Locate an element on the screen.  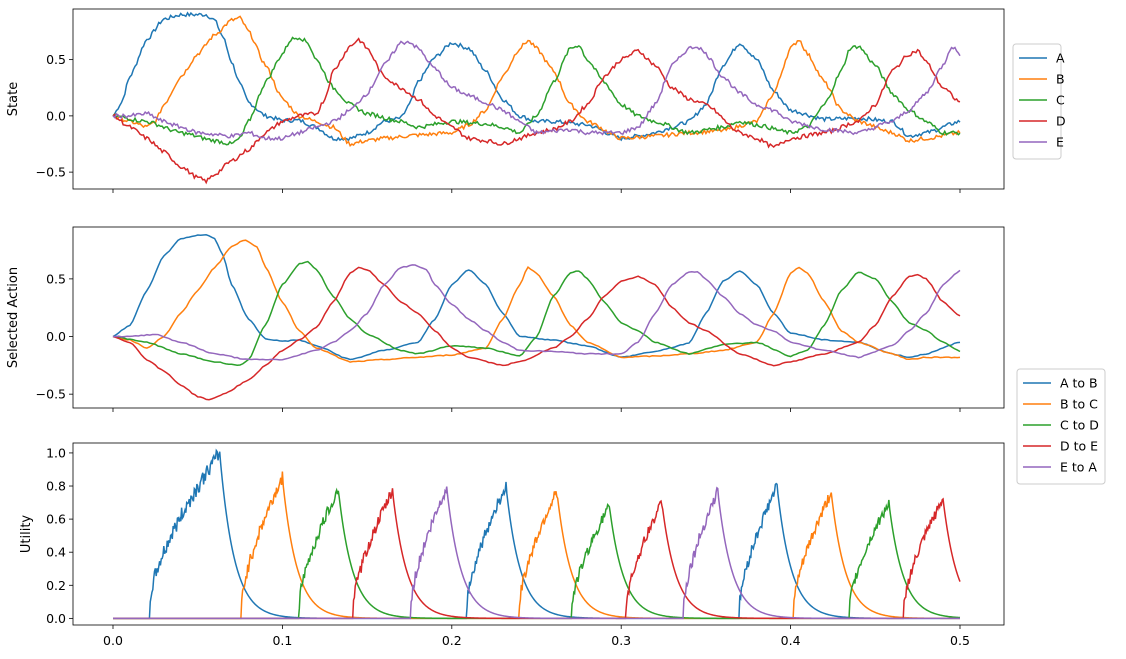
x-tick-label: 0.5 is located at coordinates (960, 640).